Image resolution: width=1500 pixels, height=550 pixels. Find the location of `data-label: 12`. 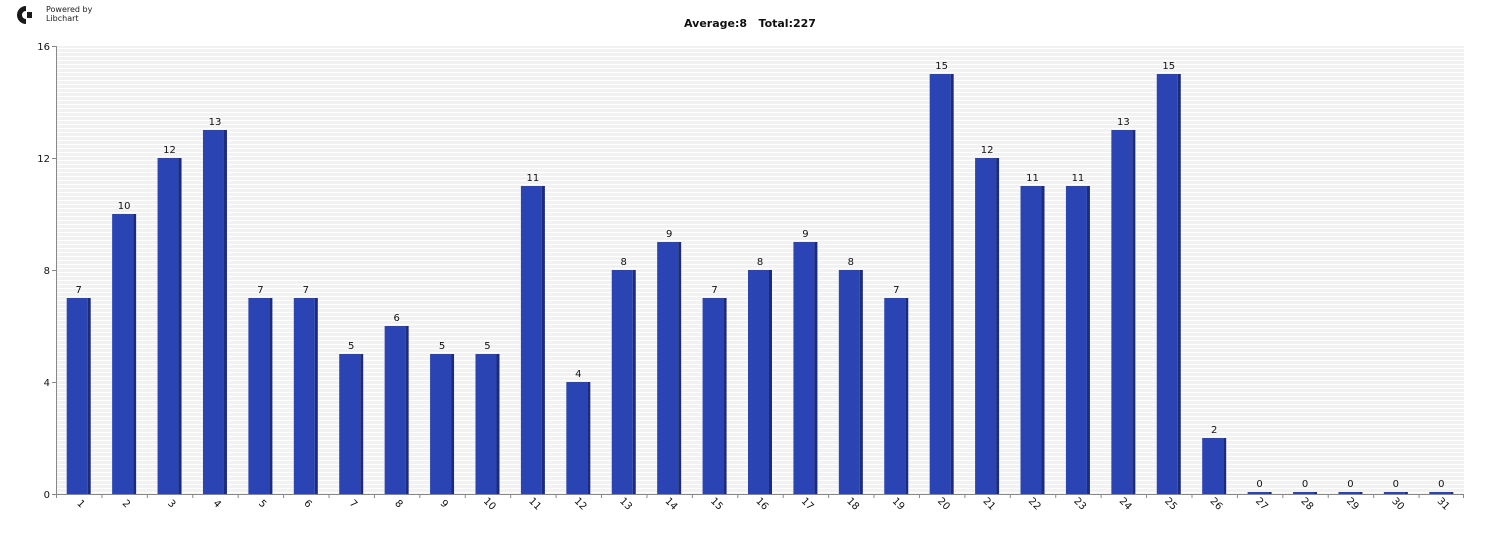

data-label: 12 is located at coordinates (169, 150).